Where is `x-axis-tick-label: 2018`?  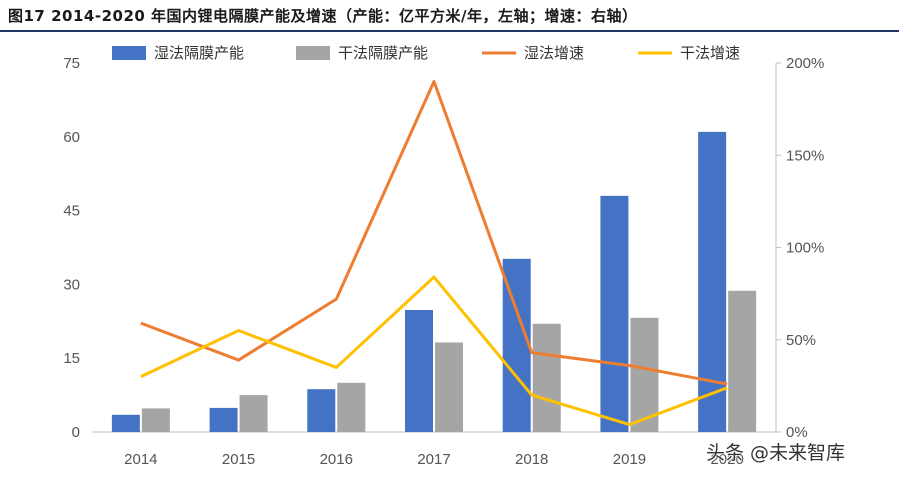
x-axis-tick-label: 2018 is located at coordinates (531, 459).